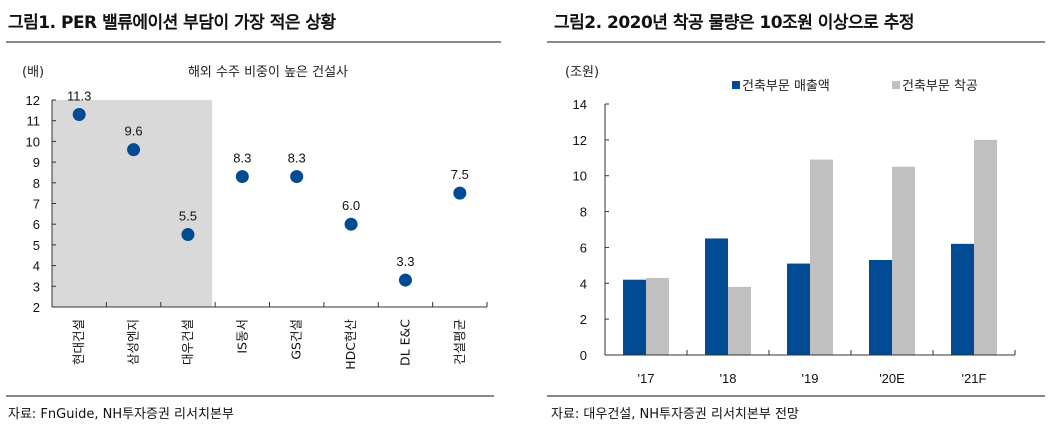 The width and height of the screenshot is (1052, 435). I want to click on data-label: 6.0, so click(351, 205).